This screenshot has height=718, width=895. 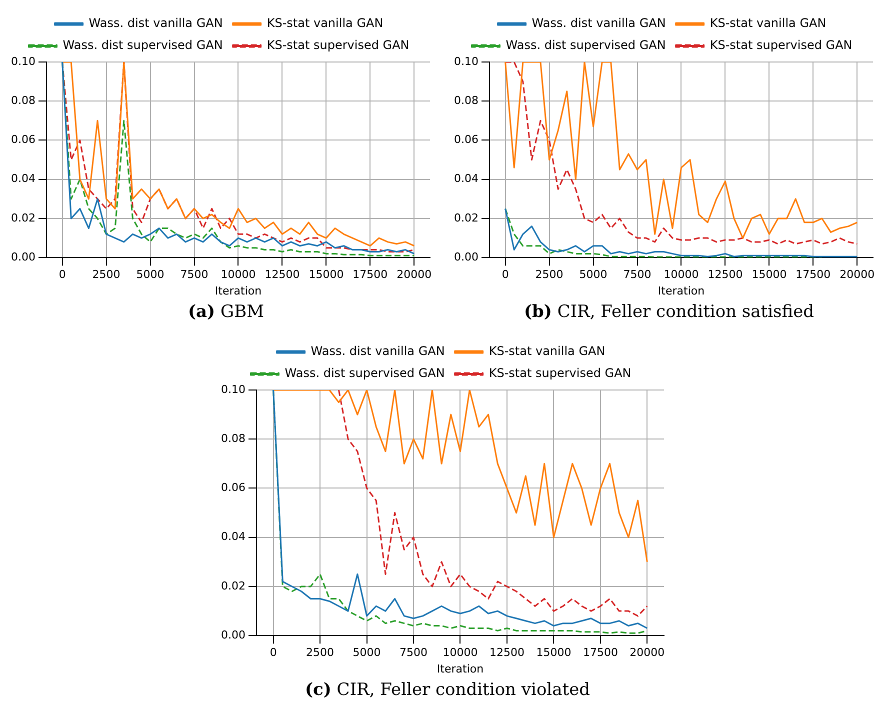 What do you see at coordinates (492, 503) in the screenshot?
I see `line-series` at bounding box center [492, 503].